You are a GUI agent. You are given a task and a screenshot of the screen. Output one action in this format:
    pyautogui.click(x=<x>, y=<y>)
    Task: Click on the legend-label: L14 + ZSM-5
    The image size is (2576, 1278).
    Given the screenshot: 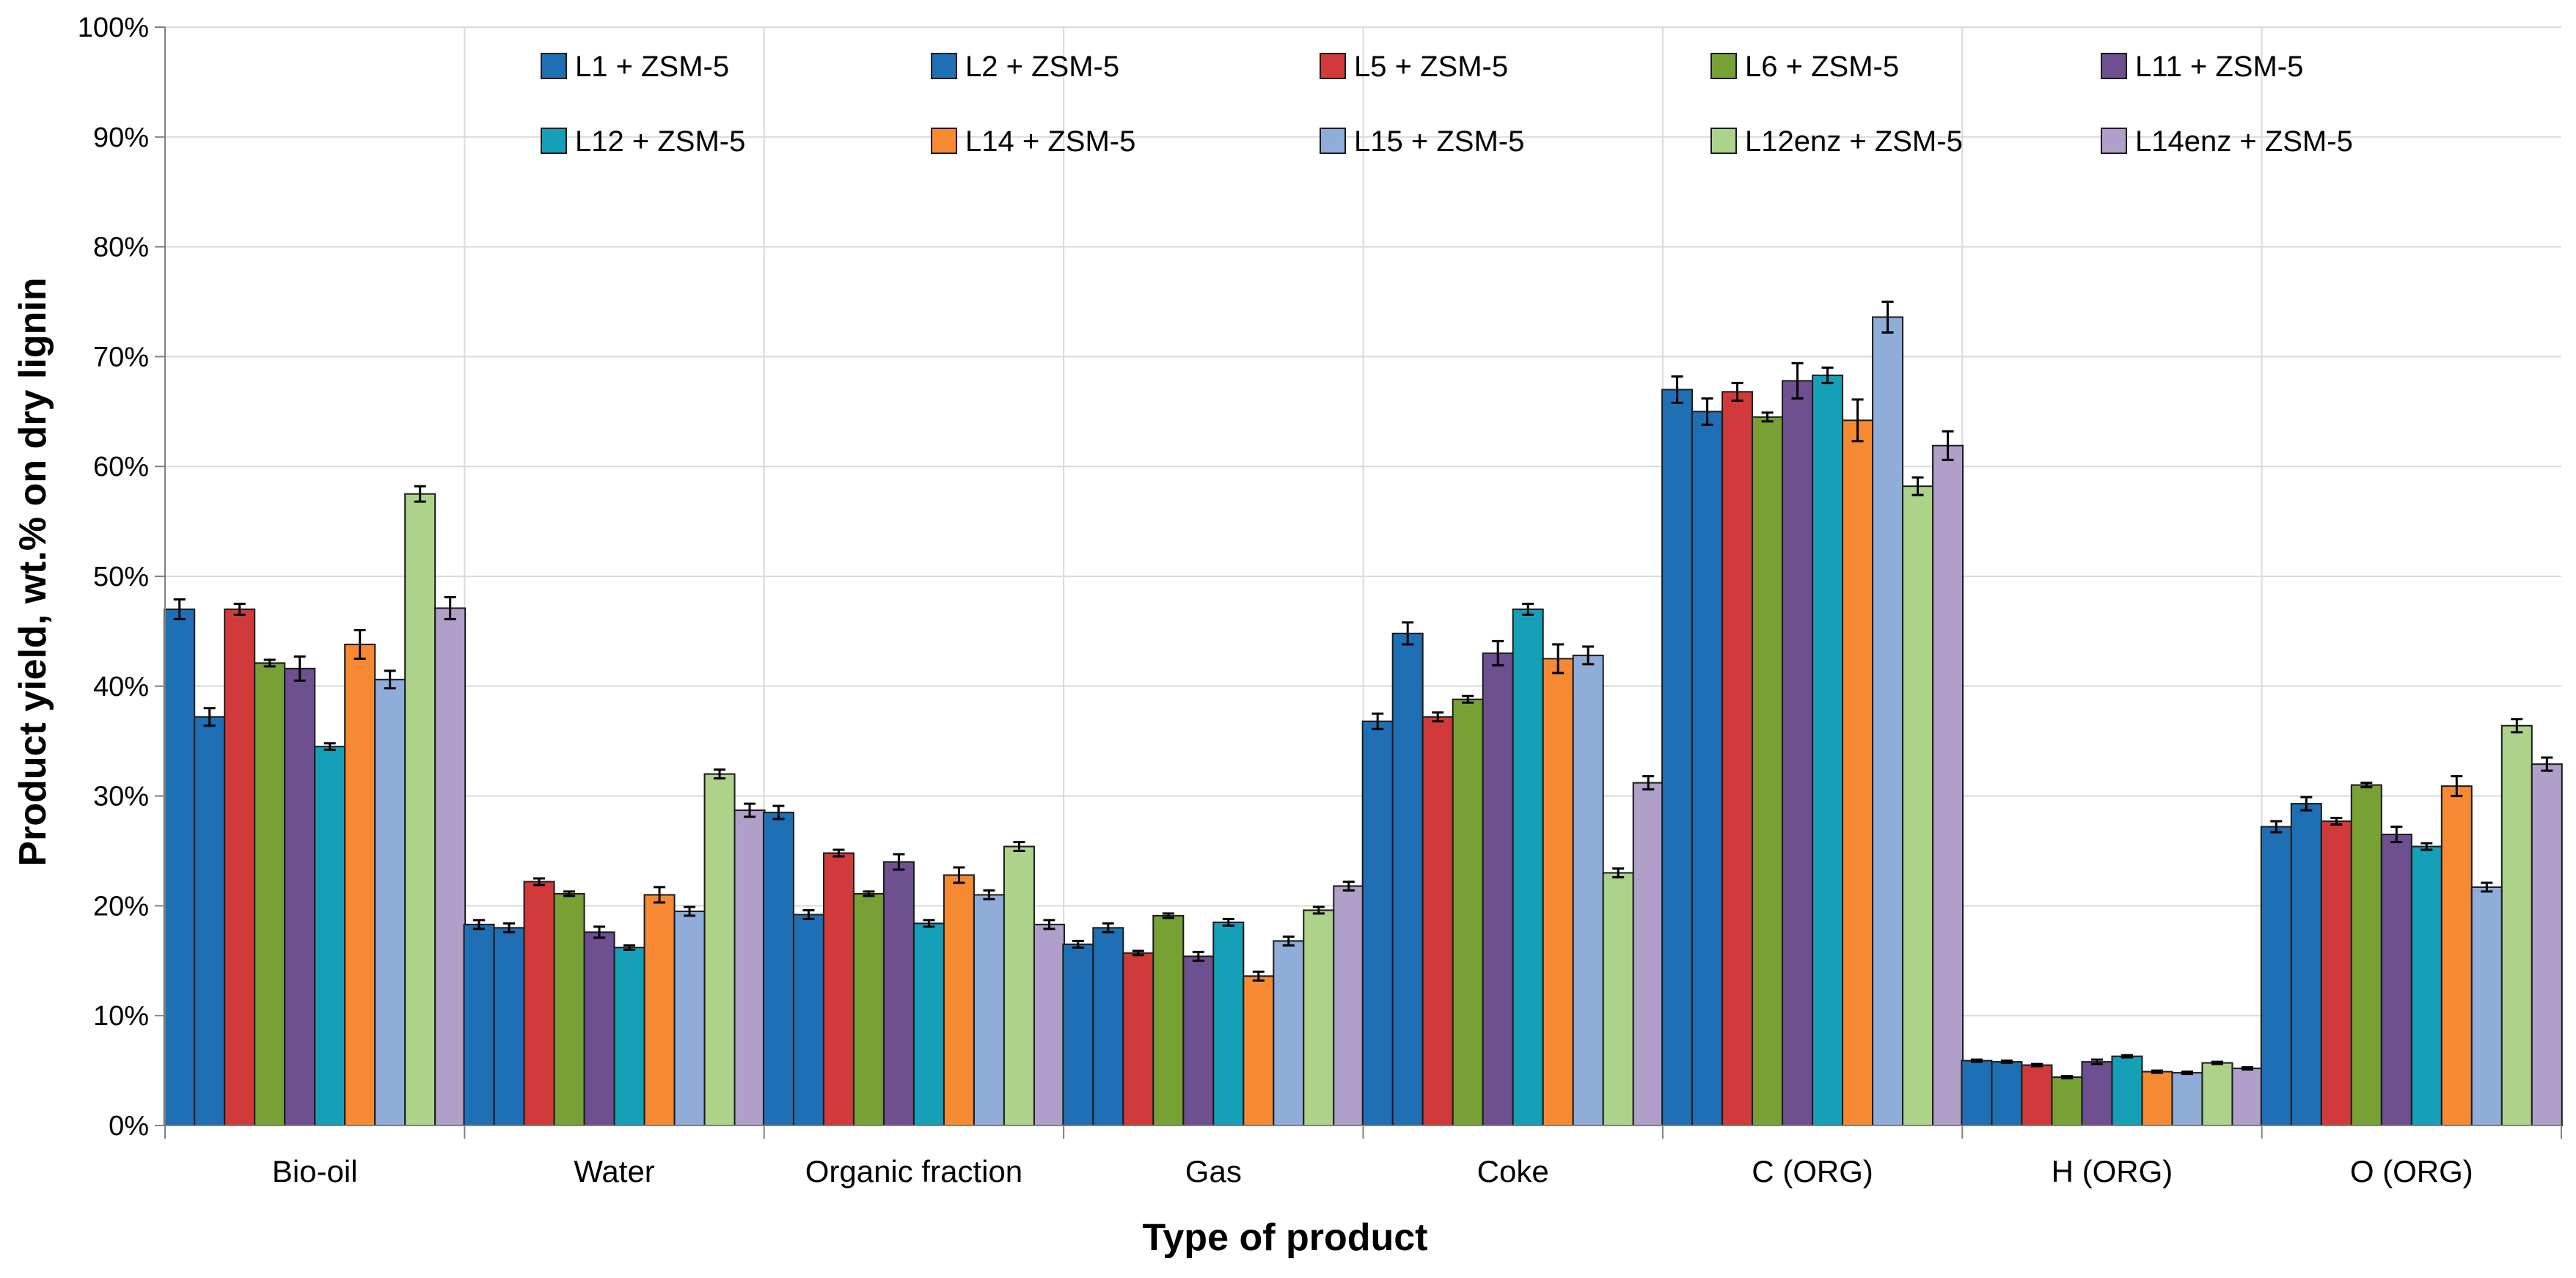 What is the action you would take?
    pyautogui.click(x=1050, y=141)
    